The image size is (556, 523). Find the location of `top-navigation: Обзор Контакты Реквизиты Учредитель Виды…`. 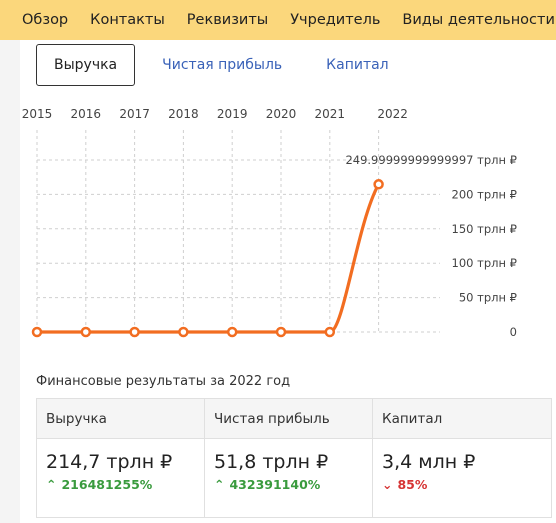

top-navigation: Обзор Контакты Реквизиты Учредитель Виды… is located at coordinates (278, 20).